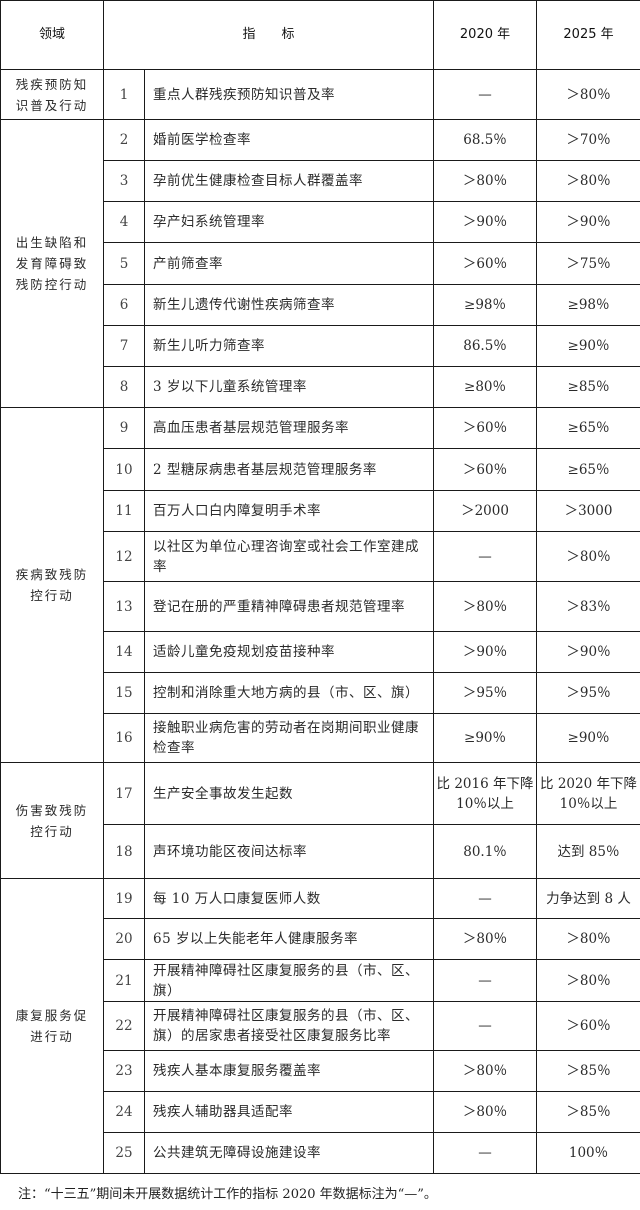 Image resolution: width=640 pixels, height=1210 pixels. I want to click on value-2020: 比 2016 年下降 10％以上, so click(485, 793).